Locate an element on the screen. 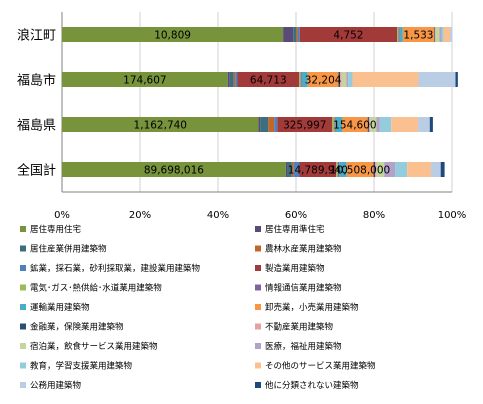 This screenshot has width=483, height=404. legend-entry: 宿泊業，飲食サービス業用建築物 is located at coordinates (94, 346).